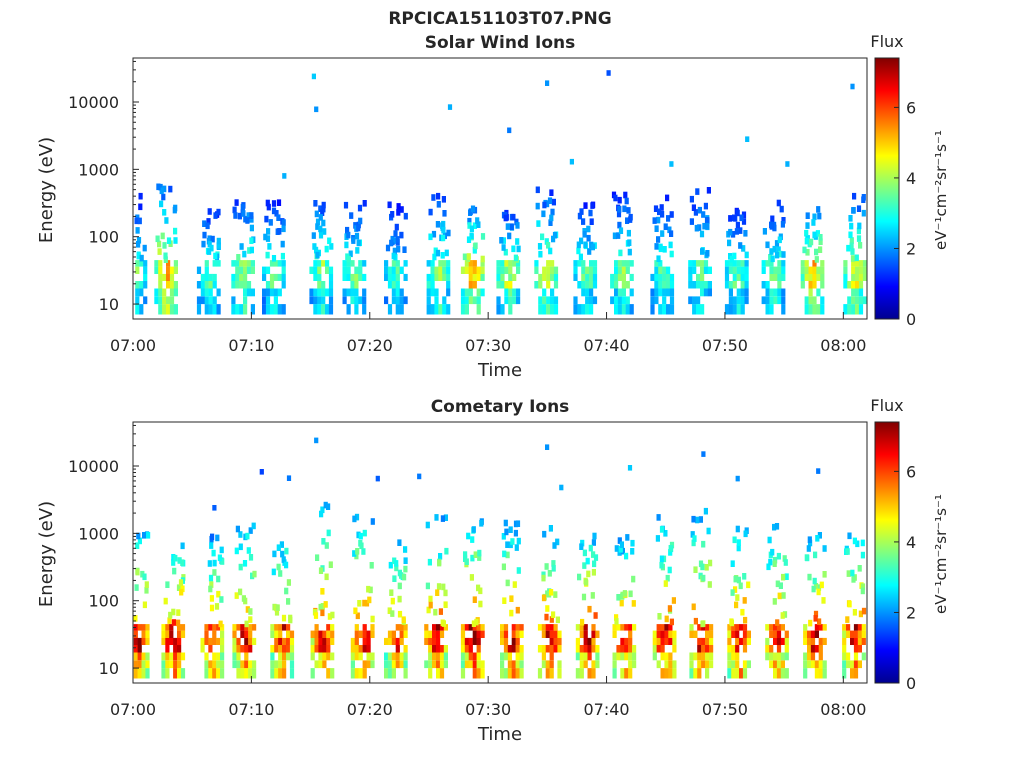 The width and height of the screenshot is (1024, 768). Describe the element at coordinates (109, 668) in the screenshot. I see `y-tick-label: 10` at that location.